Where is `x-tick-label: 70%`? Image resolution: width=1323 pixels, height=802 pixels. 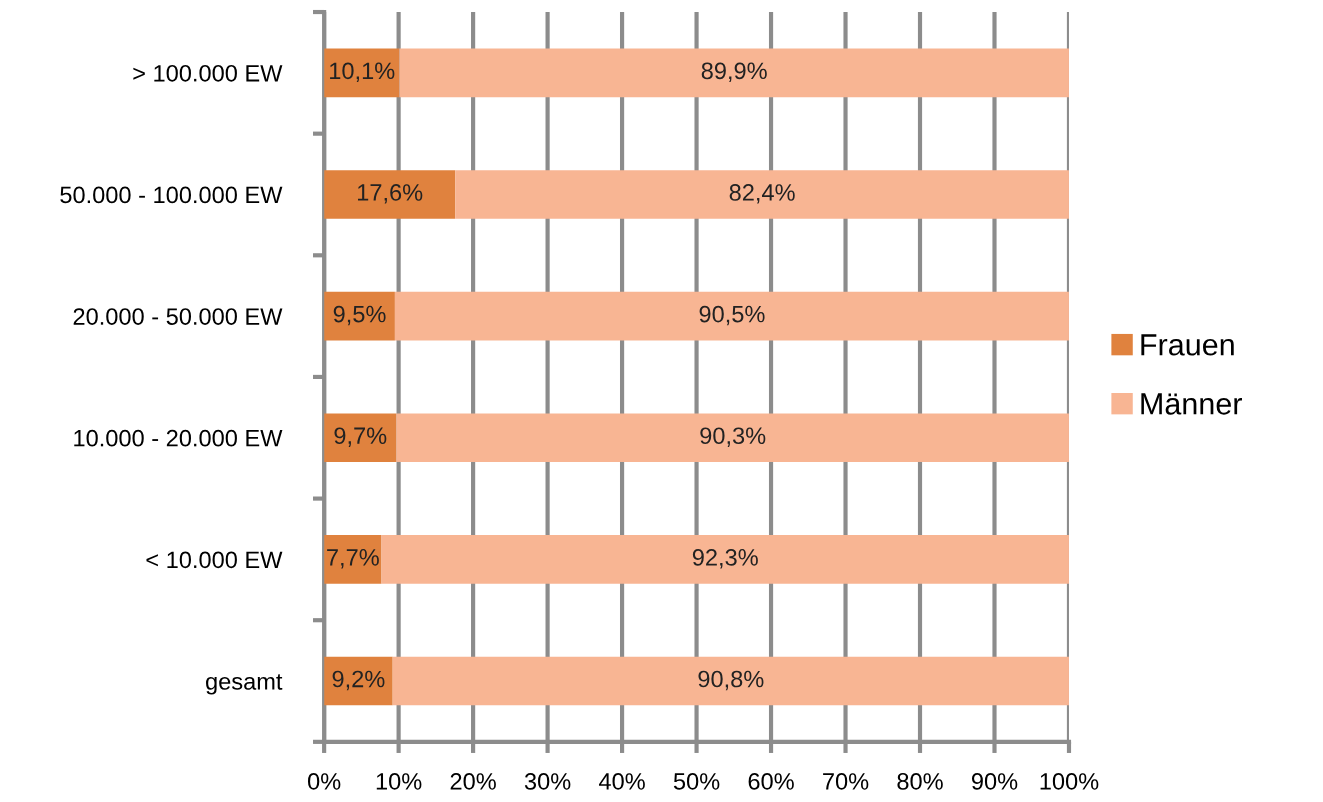
x-tick-label: 70% is located at coordinates (846, 781).